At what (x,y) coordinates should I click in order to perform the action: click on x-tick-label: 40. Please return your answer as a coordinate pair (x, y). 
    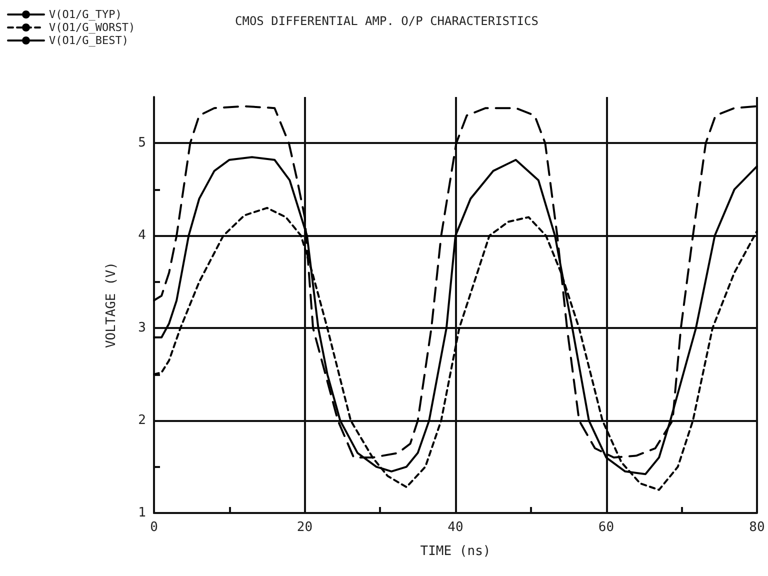
    Looking at the image, I should click on (456, 527).